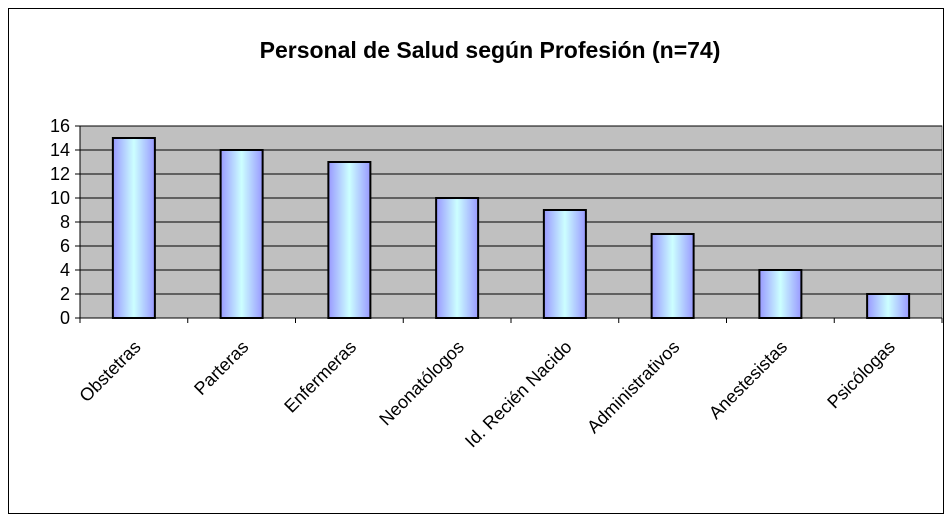 This screenshot has width=951, height=517. What do you see at coordinates (60, 150) in the screenshot?
I see `y-tick-label: 14` at bounding box center [60, 150].